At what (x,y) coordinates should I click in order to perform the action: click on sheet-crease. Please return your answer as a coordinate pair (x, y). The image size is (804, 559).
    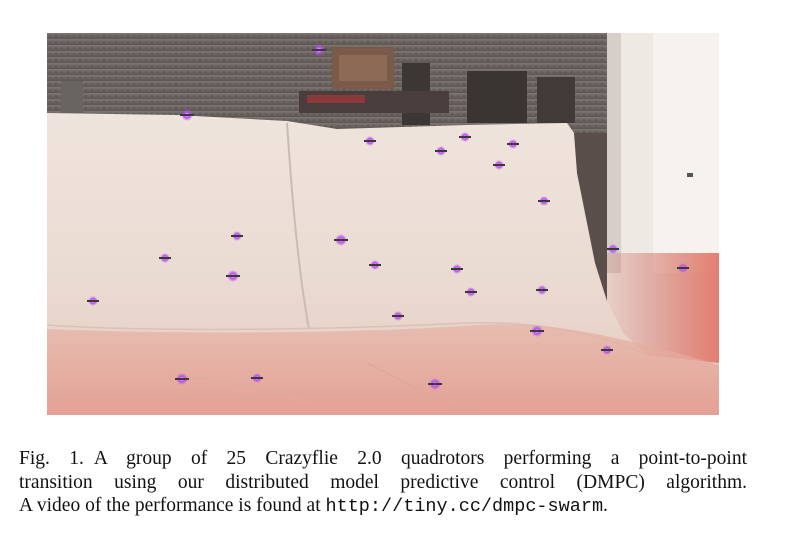
    Looking at the image, I should click on (298, 226).